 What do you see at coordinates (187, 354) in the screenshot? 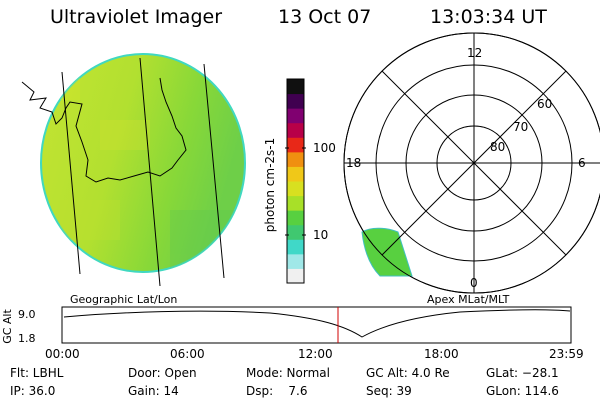
I see `time-tick-0600: 06:00` at bounding box center [187, 354].